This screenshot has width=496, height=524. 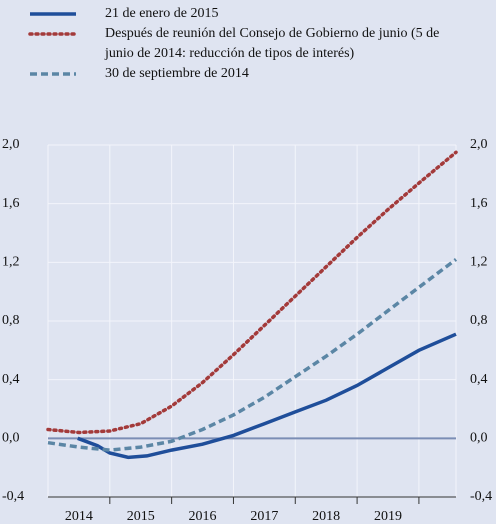 I want to click on x-tick-label: 2018, so click(x=326, y=516).